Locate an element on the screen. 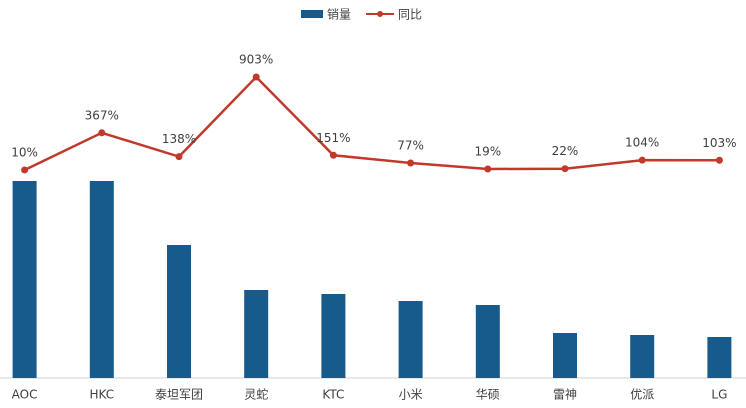  x-tick-label: HKC is located at coordinates (101, 395).